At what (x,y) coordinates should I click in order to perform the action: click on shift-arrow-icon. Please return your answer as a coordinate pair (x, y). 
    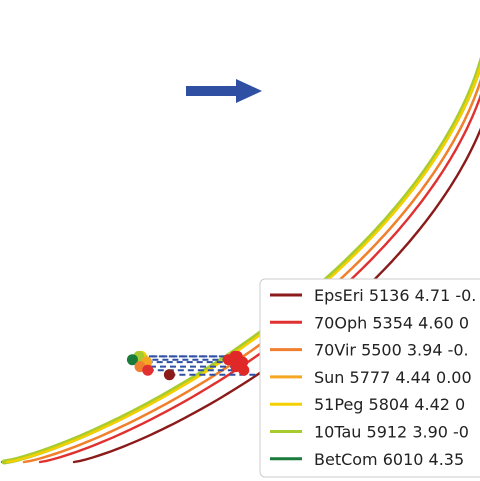
    Looking at the image, I should click on (224, 91).